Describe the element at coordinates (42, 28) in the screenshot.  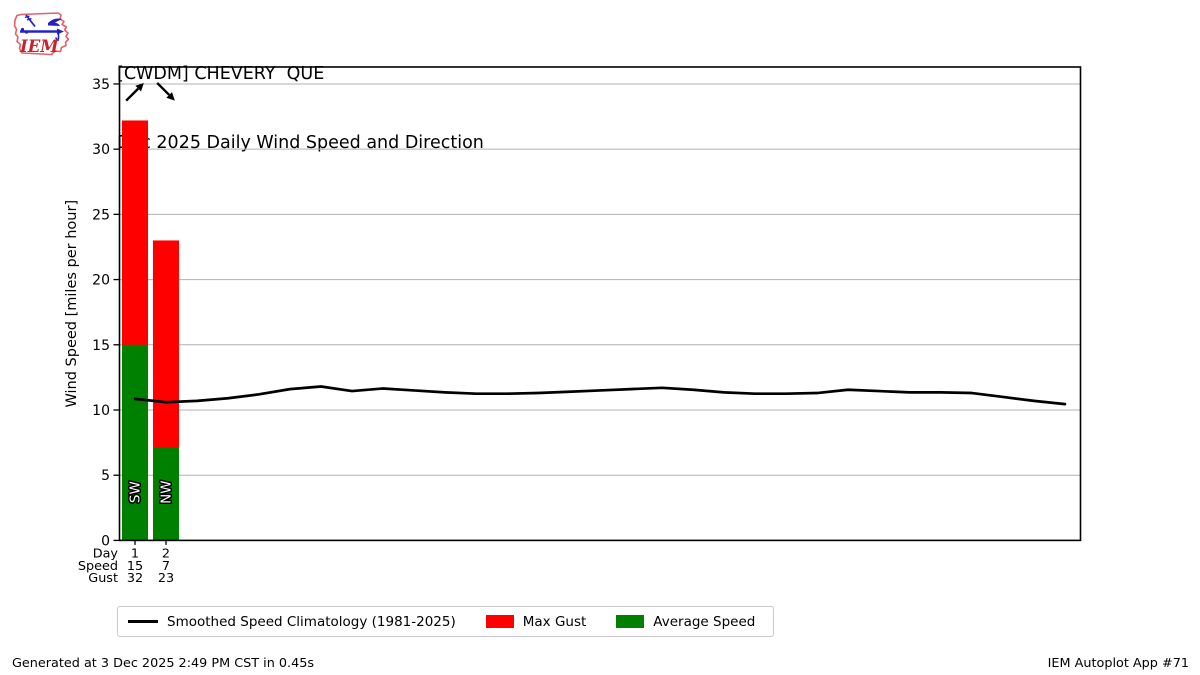
I see `weathervane-icon` at that location.